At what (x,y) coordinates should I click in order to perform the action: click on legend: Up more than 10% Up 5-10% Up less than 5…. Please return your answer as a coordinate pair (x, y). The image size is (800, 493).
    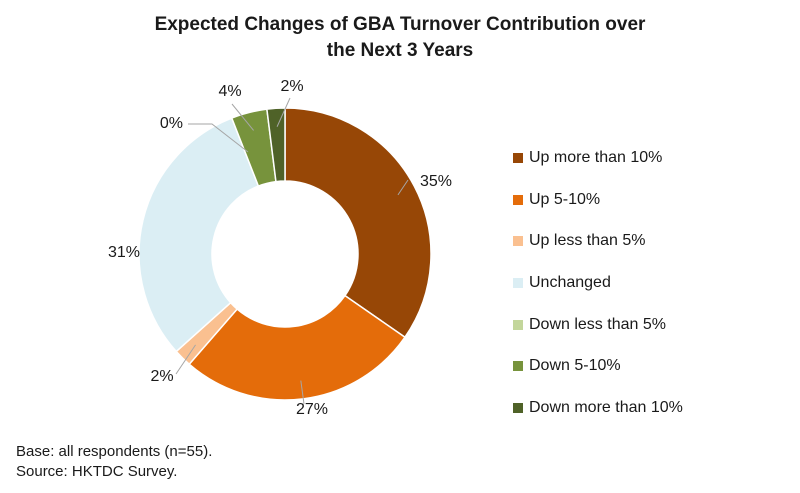
    Looking at the image, I should click on (598, 292).